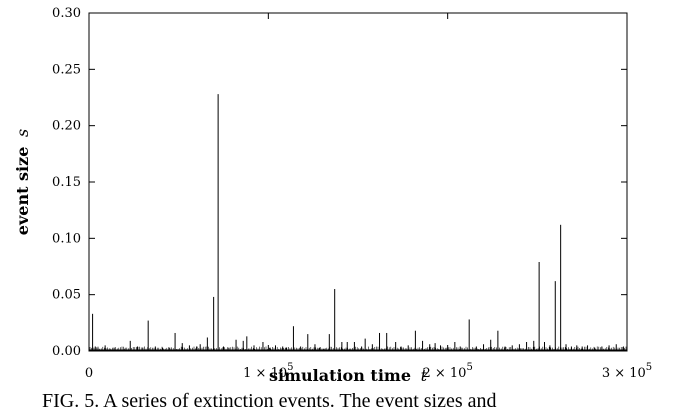 This screenshot has width=674, height=413. I want to click on y-tick-label: 0.30, so click(66, 13).